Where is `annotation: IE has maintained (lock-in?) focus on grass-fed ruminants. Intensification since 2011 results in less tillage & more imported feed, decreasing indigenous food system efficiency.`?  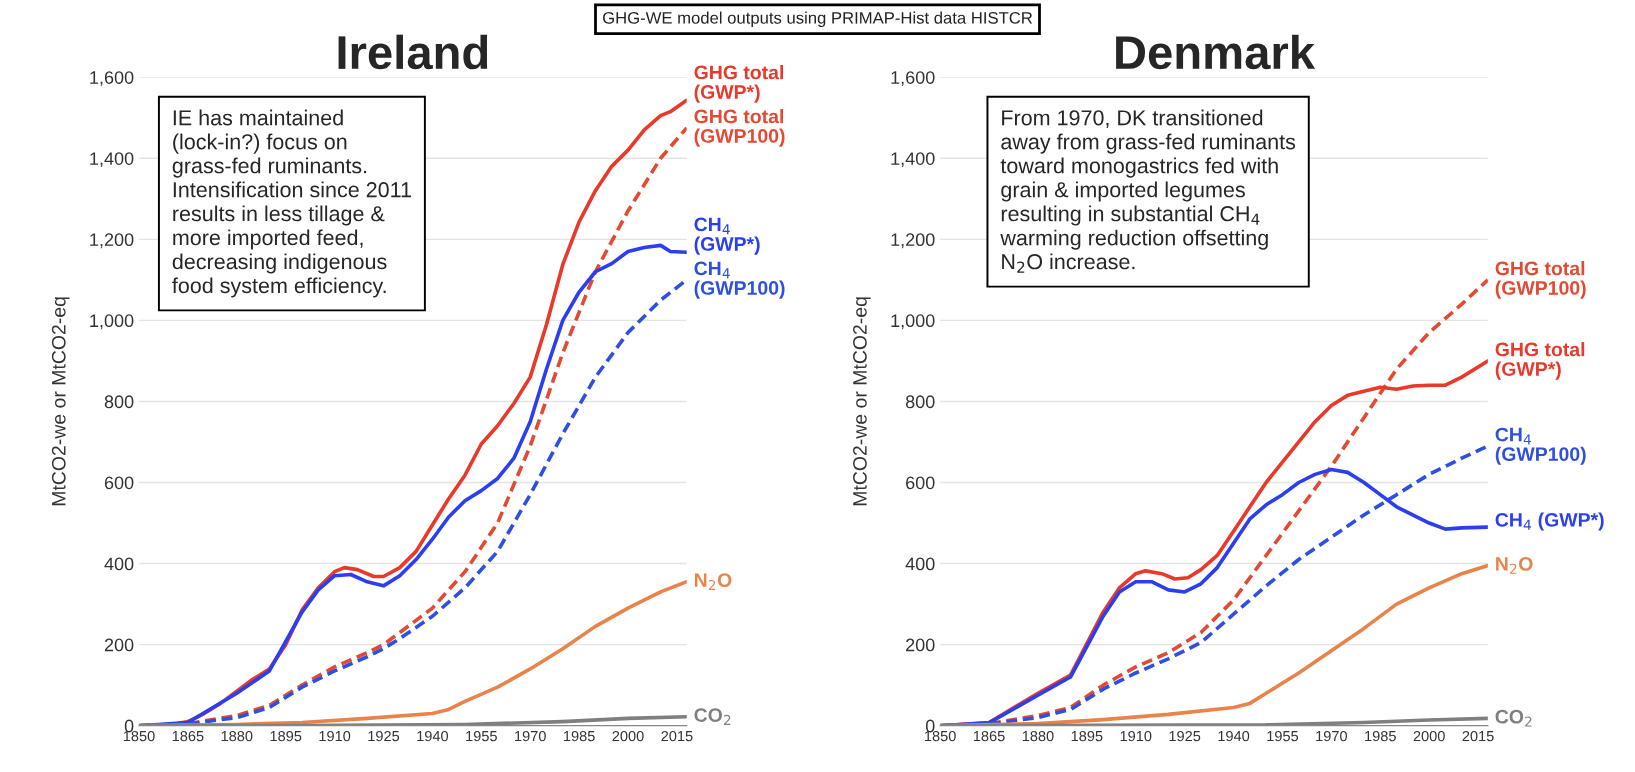 annotation: IE has maintained (lock-in?) focus on grass-fed ruminants. Intensification since 2011 results in less tillage & more imported feed, decreasing indigenous food system efficiency. is located at coordinates (291, 203).